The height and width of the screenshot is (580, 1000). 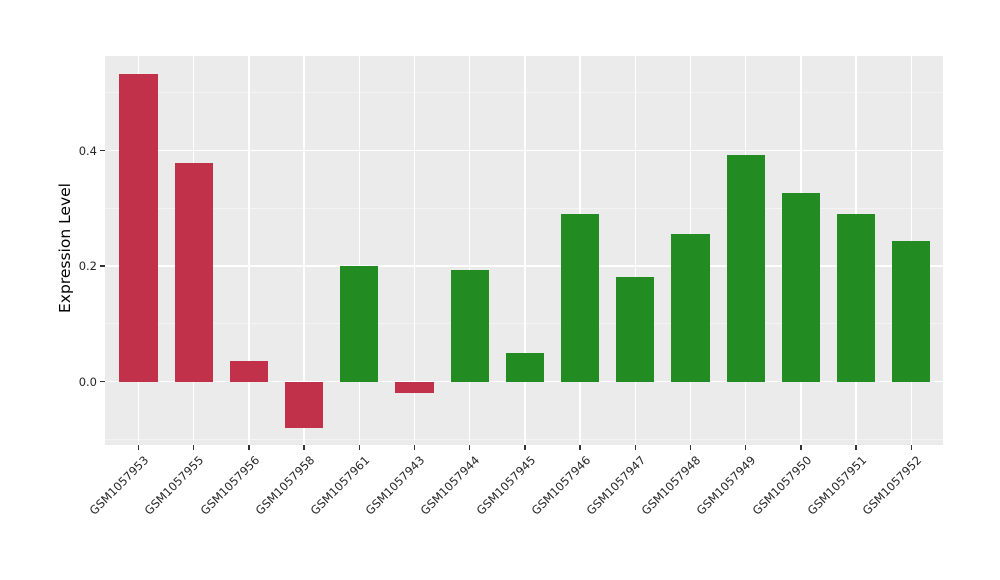 I want to click on y-tick-label: 0.2, so click(x=87, y=266).